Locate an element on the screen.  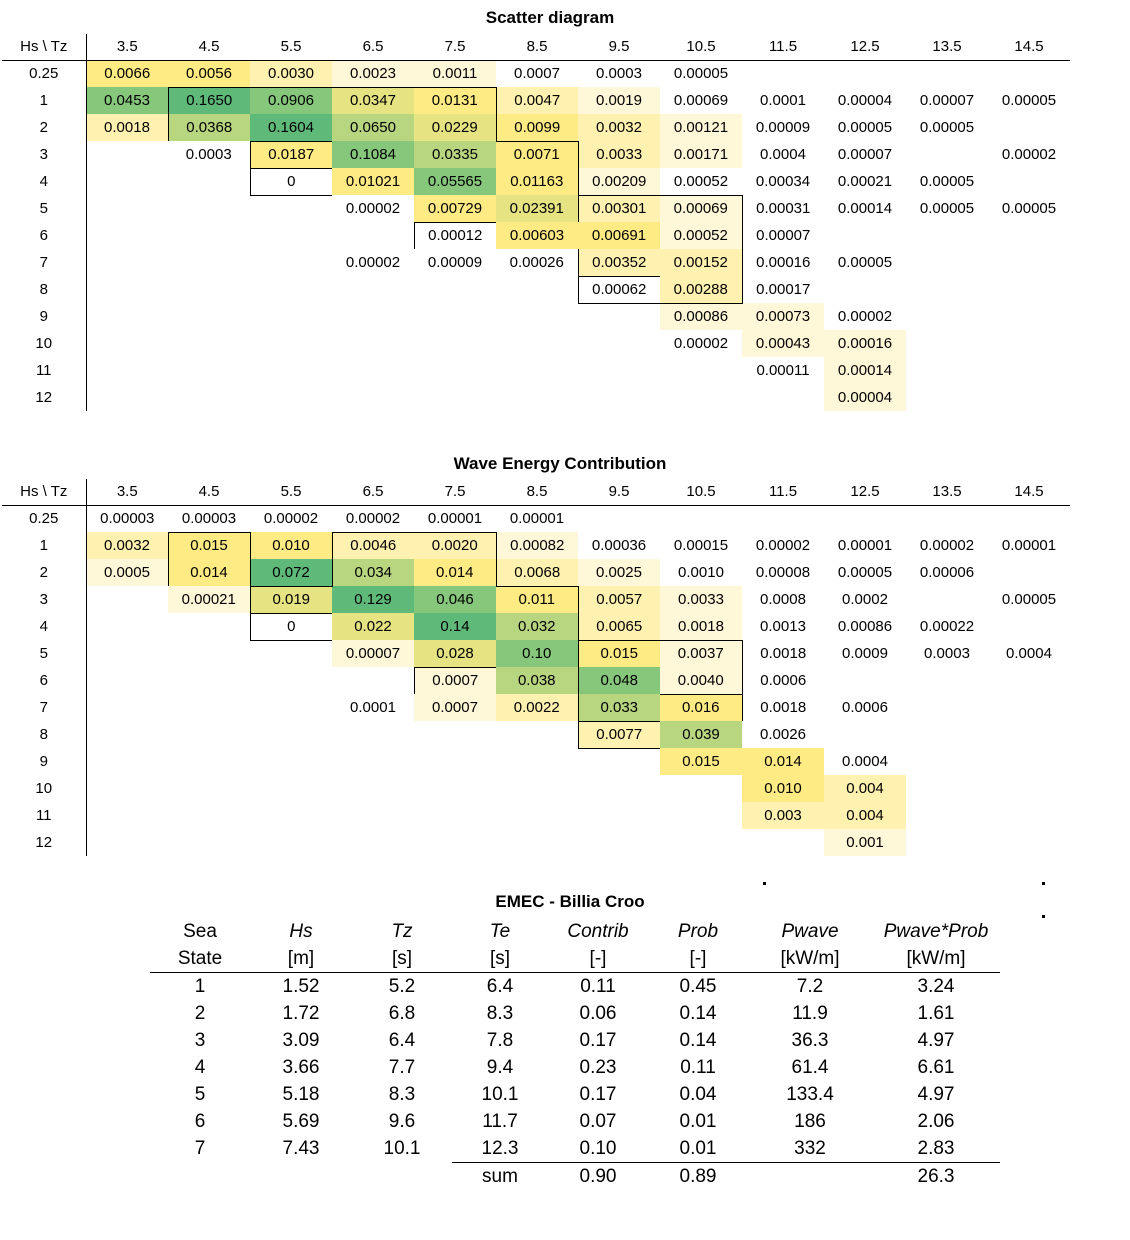
emec-cell: 6 is located at coordinates (200, 1121).